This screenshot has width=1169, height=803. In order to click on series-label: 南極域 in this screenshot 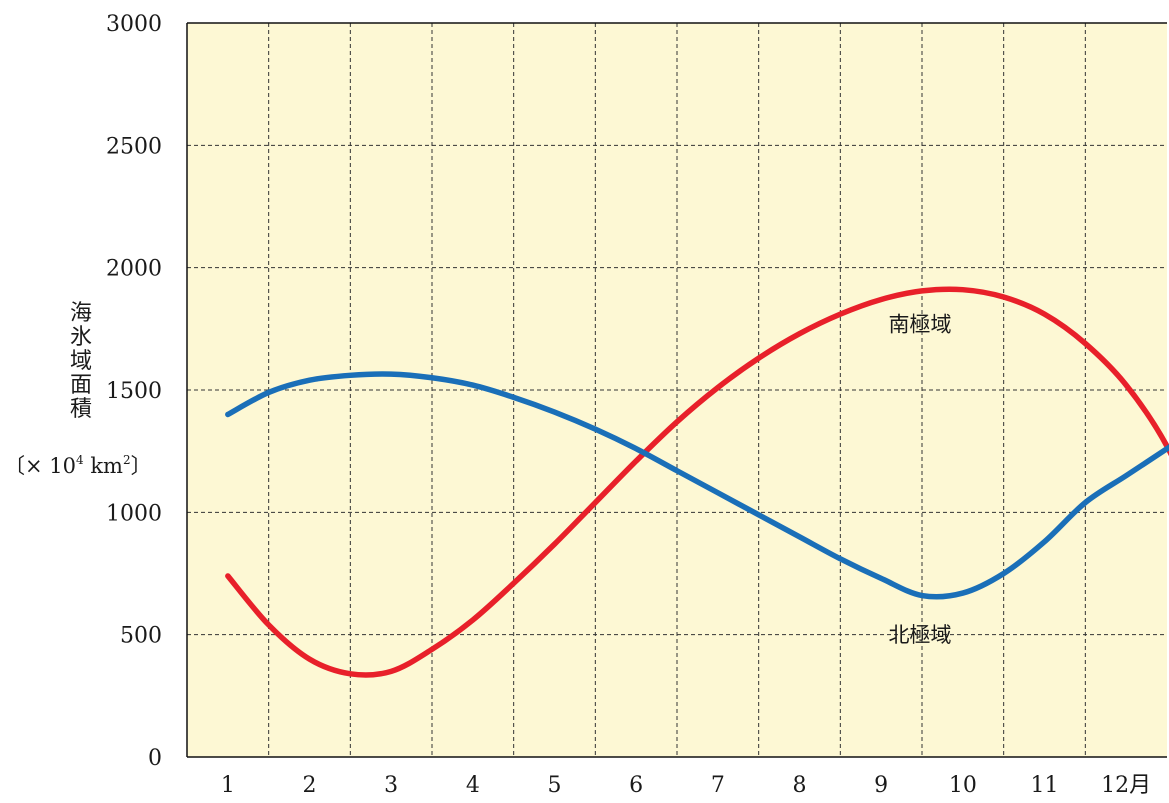, I will do `click(920, 324)`.